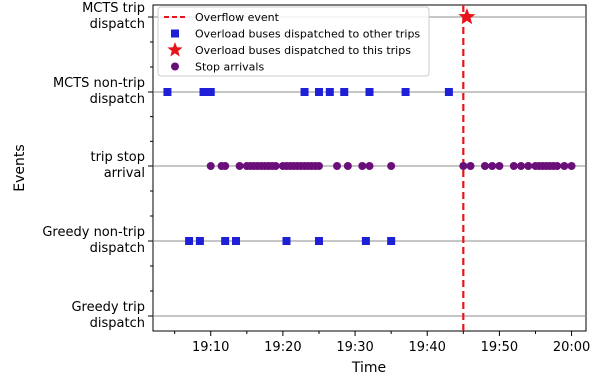 The image size is (606, 381). Describe the element at coordinates (175, 33) in the screenshot. I see `legend-handle-square` at that location.